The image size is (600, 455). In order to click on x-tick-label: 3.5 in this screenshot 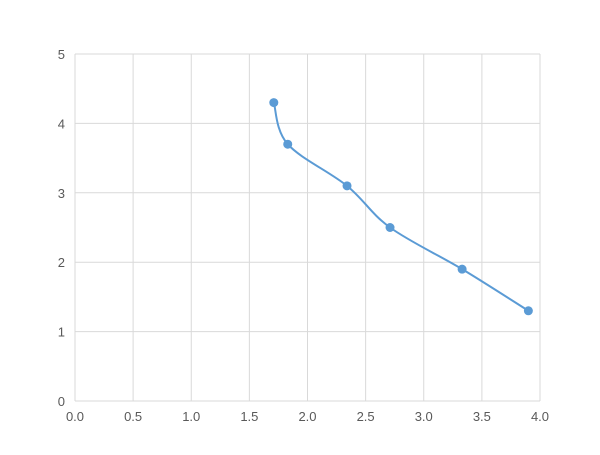, I will do `click(482, 416)`.